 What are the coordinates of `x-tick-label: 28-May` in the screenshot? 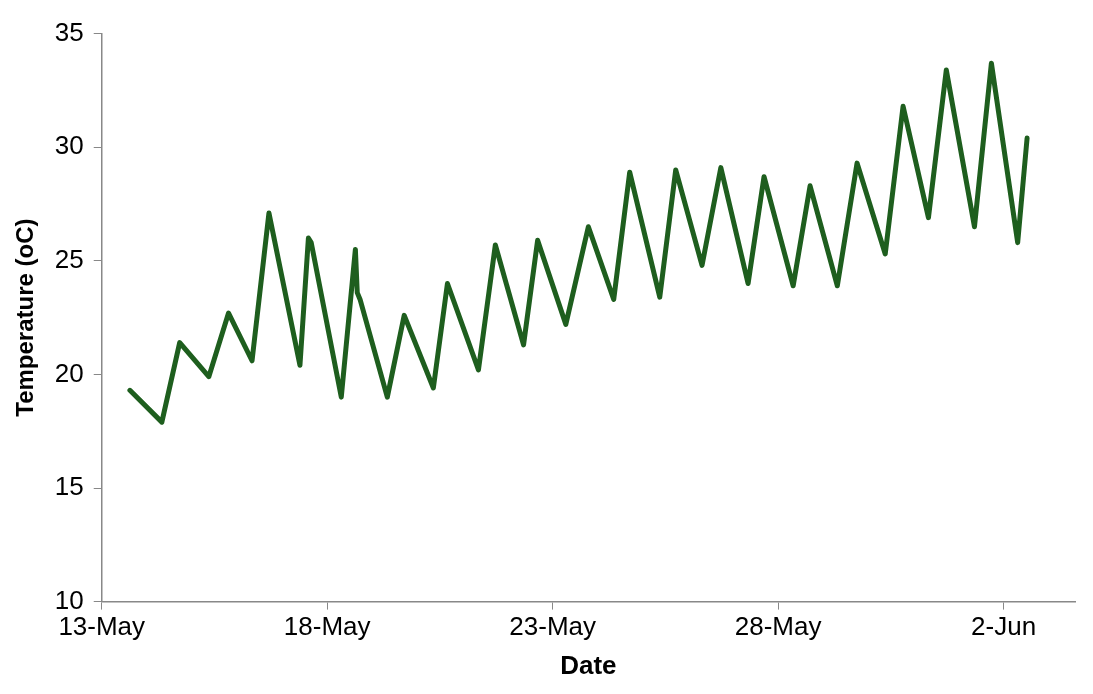 It's located at (778, 626).